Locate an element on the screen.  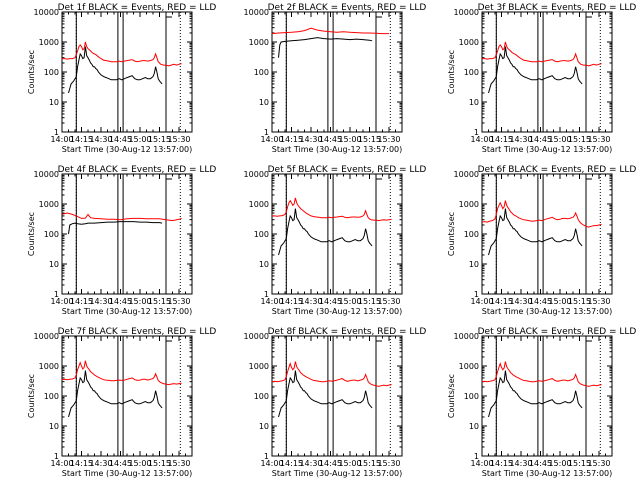
panel-title: Det 9f BLACK = Events, RED = LLD is located at coordinates (557, 332).